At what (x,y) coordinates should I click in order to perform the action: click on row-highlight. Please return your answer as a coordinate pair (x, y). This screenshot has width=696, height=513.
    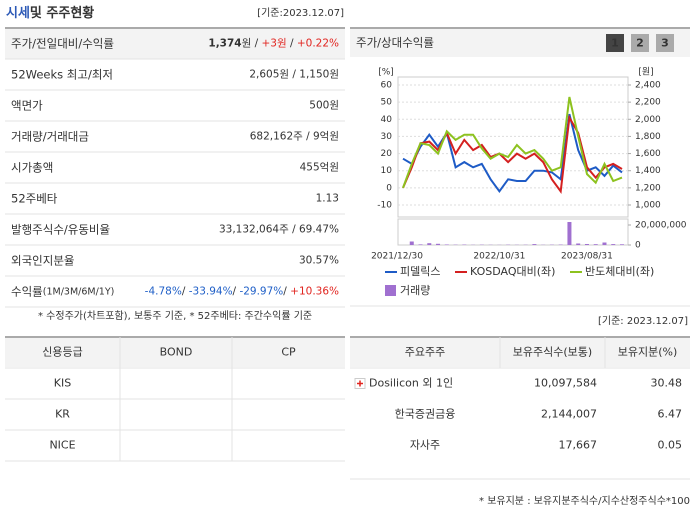
    Looking at the image, I should click on (175, 44).